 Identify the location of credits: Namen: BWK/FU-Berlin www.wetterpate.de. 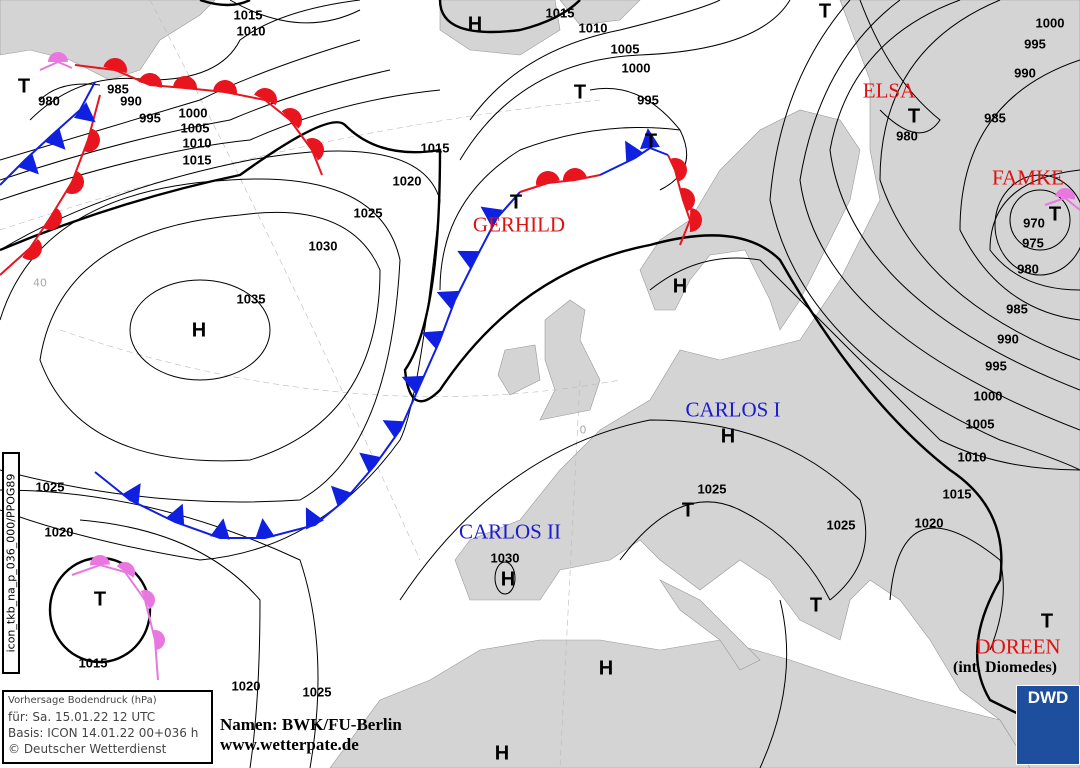
(311, 735).